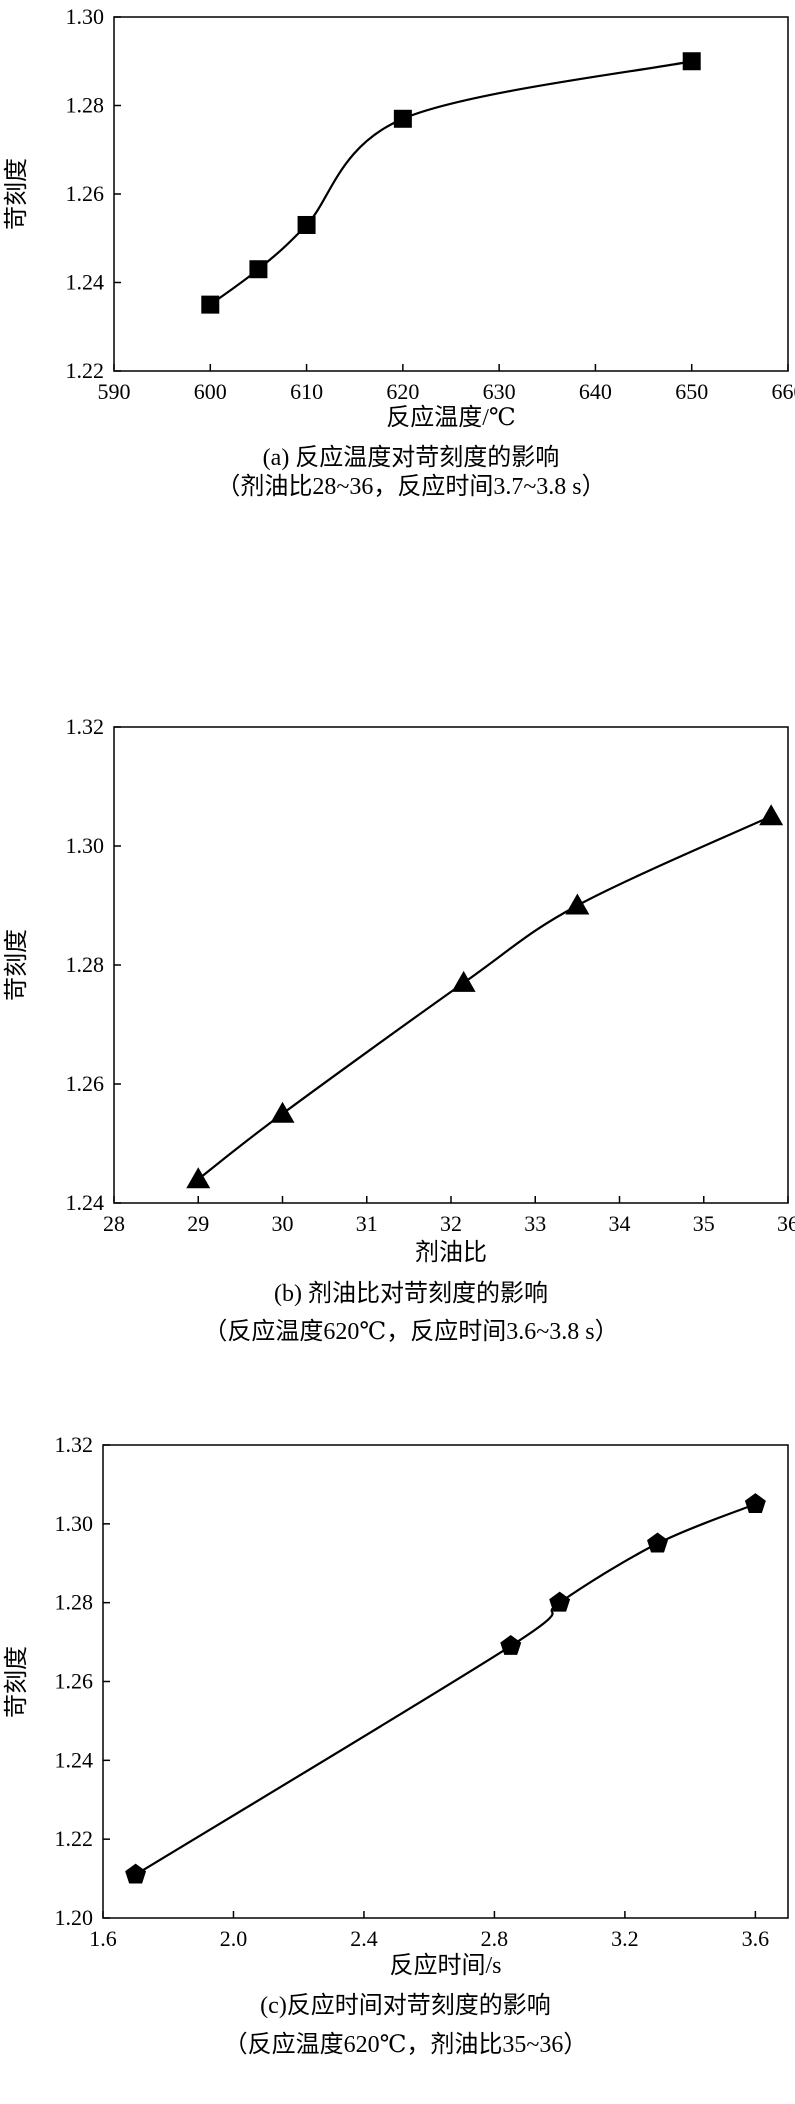  What do you see at coordinates (786, 1223) in the screenshot?
I see `x-tick-label: 36` at bounding box center [786, 1223].